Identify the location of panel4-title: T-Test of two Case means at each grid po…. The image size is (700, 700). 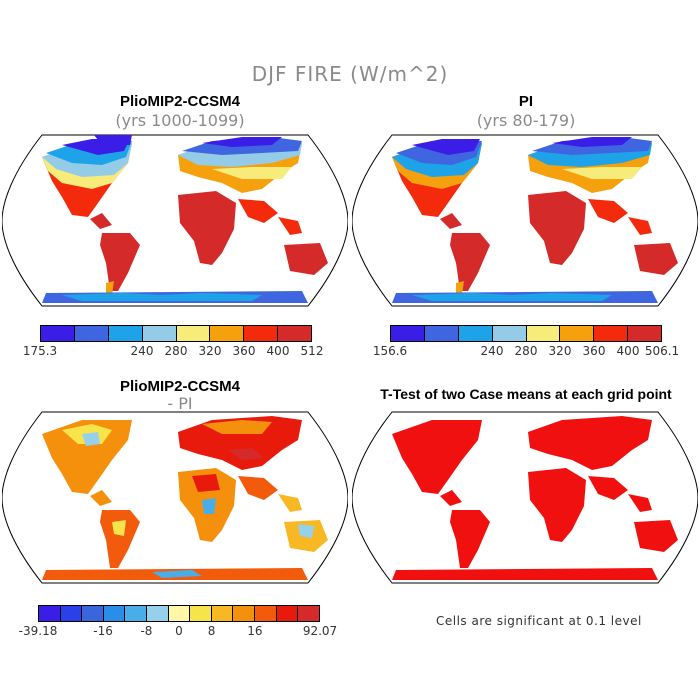
(526, 394).